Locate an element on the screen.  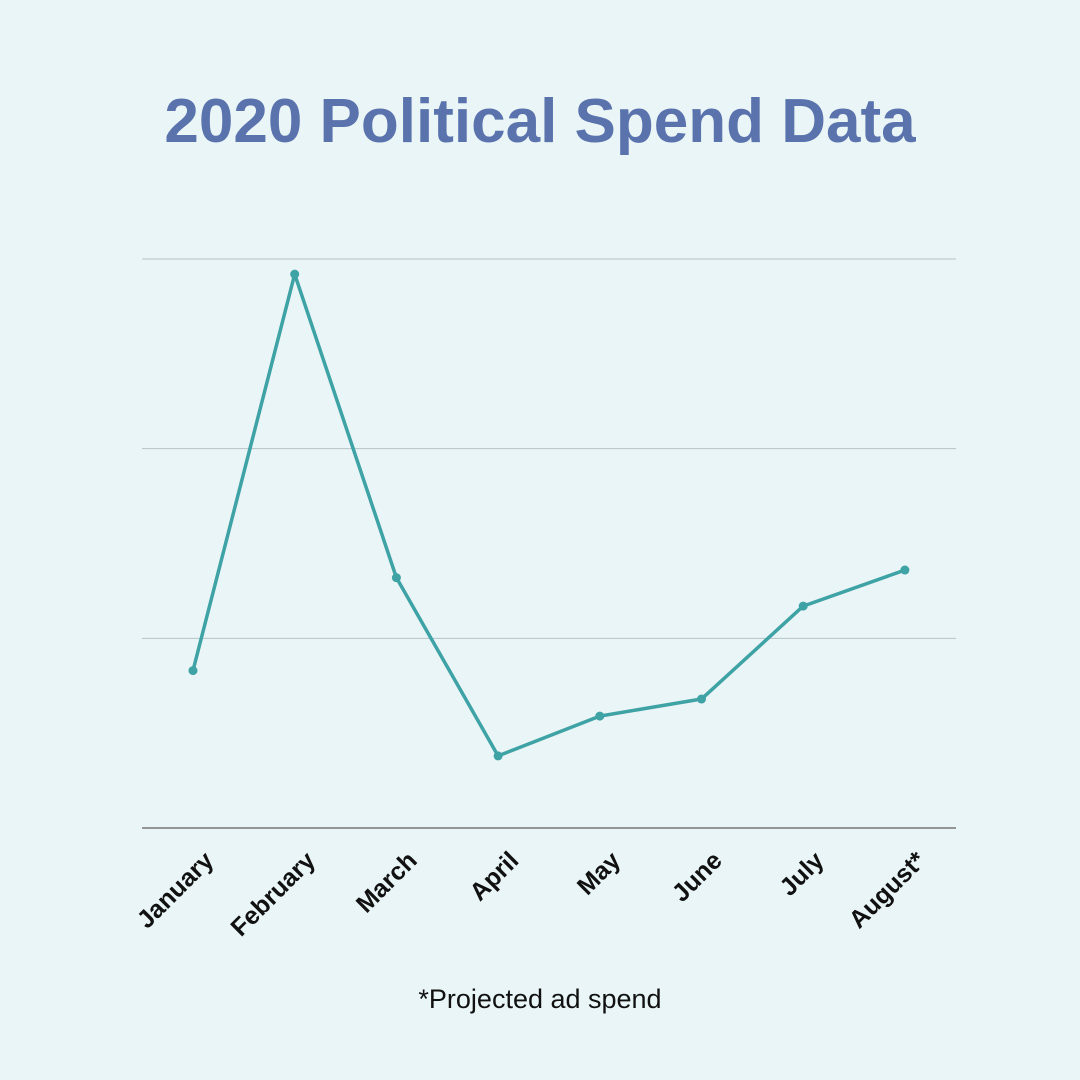
x-tick-label: March is located at coordinates (387, 882).